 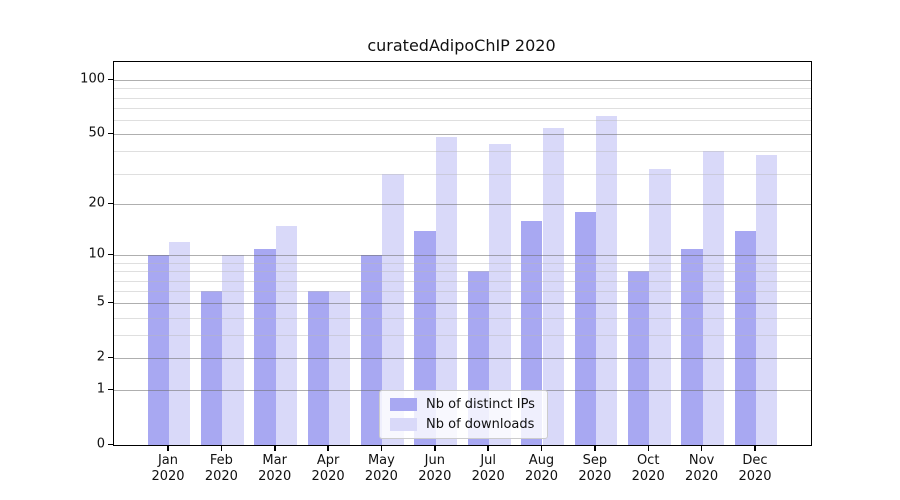 What do you see at coordinates (488, 448) in the screenshot?
I see `x-tick-mark-jul` at bounding box center [488, 448].